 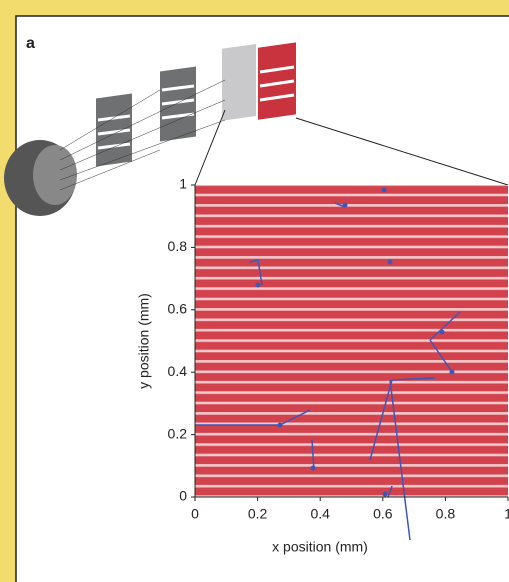 I want to click on x-tick-label: 1, so click(x=506, y=514).